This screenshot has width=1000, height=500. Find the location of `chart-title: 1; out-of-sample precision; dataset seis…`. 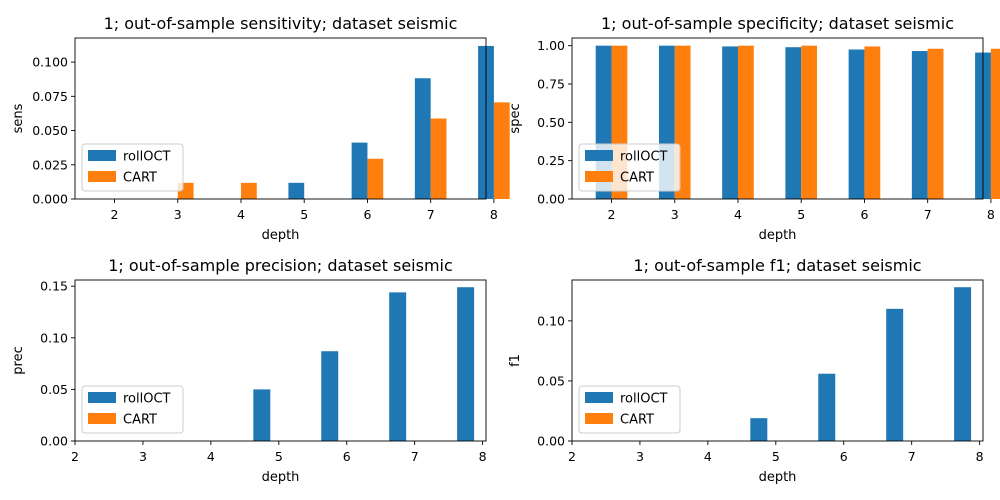

chart-title: 1; out-of-sample precision; dataset seis… is located at coordinates (280, 265).